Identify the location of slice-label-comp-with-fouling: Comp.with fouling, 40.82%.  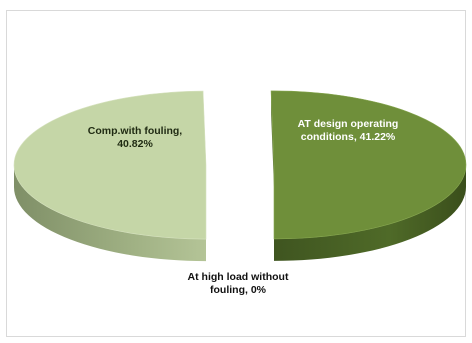
(135, 137).